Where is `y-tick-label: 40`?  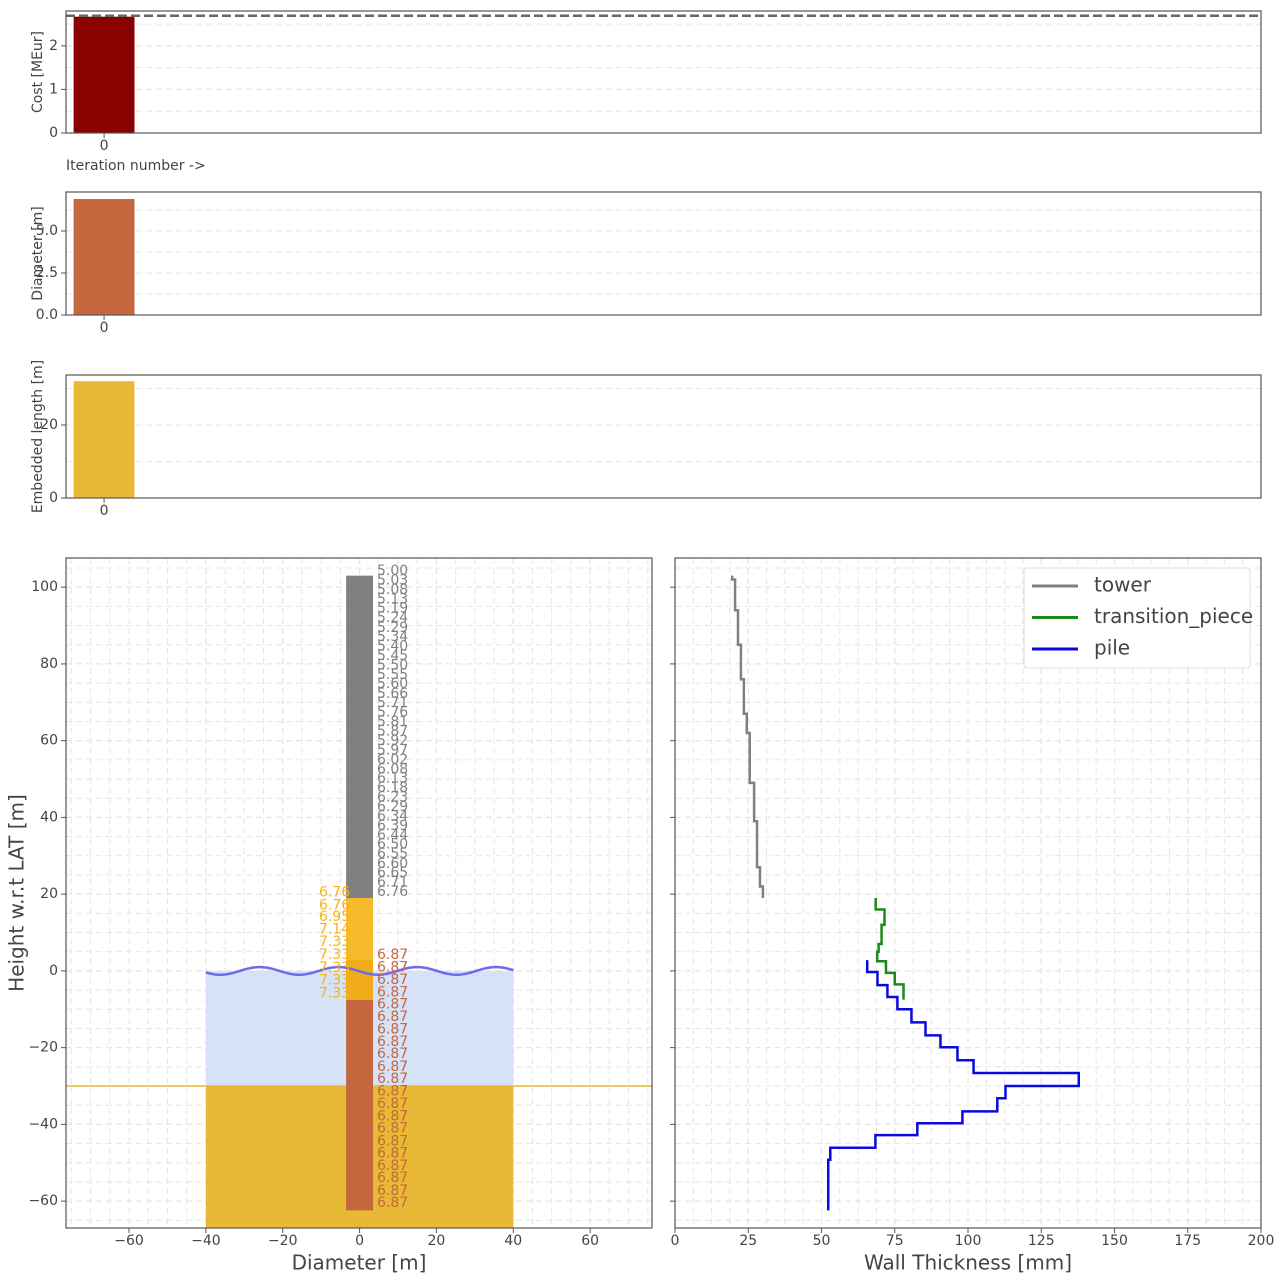 y-tick-label: 40 is located at coordinates (49, 817).